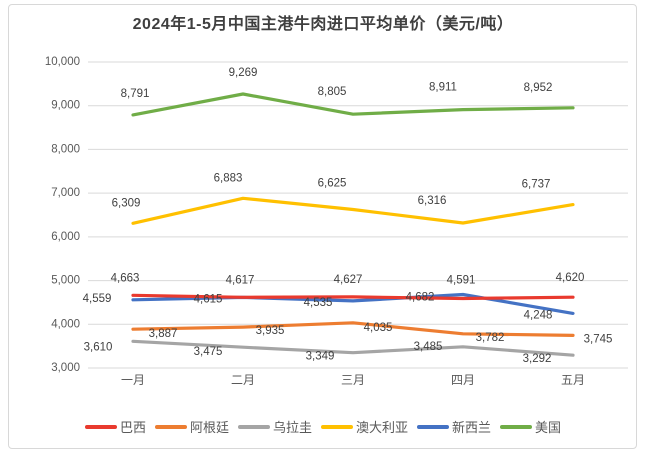 This screenshot has height=454, width=646. I want to click on legend-label: 澳大利亚, so click(382, 427).